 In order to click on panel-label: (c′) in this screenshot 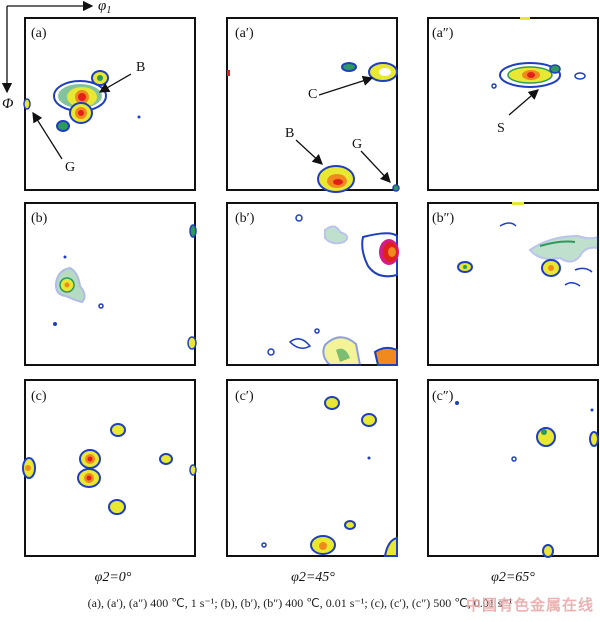, I will do `click(244, 396)`.